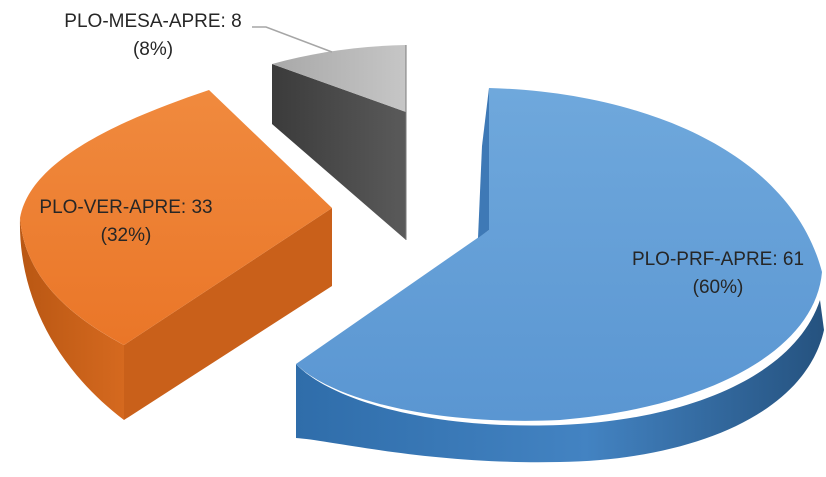  I want to click on slice-side-plo-mesa-apre, so click(339, 152).